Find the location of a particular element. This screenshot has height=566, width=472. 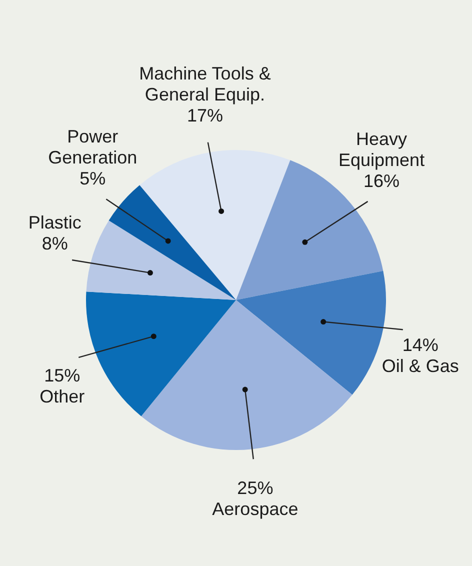

slice-label: Plastic is located at coordinates (55, 222).